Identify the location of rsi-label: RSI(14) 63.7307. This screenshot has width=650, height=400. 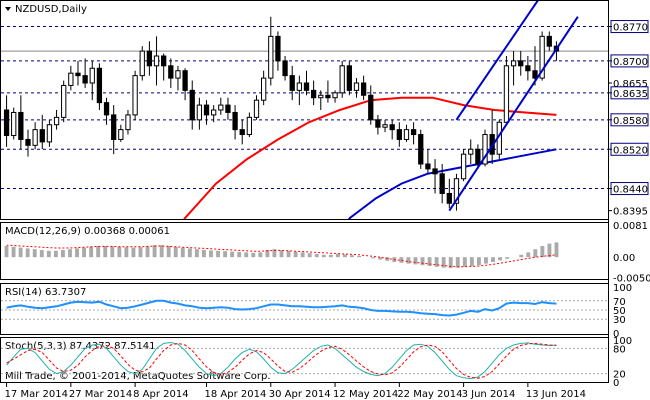
(45, 292).